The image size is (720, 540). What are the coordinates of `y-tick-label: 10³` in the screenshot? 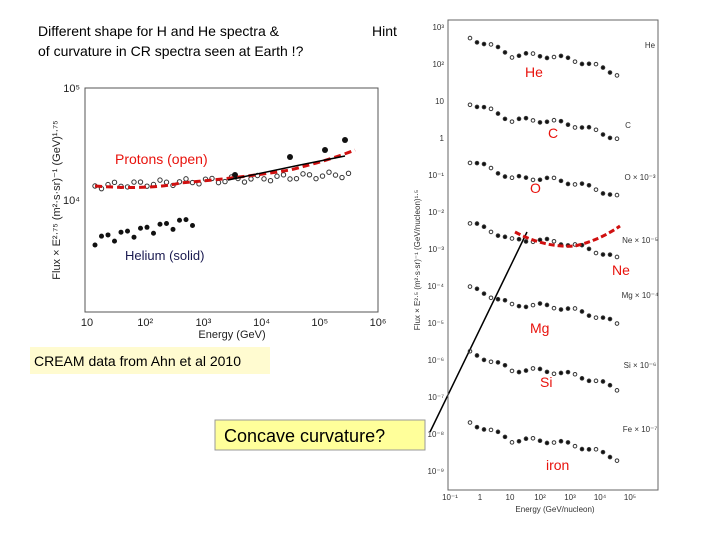 It's located at (438, 27).